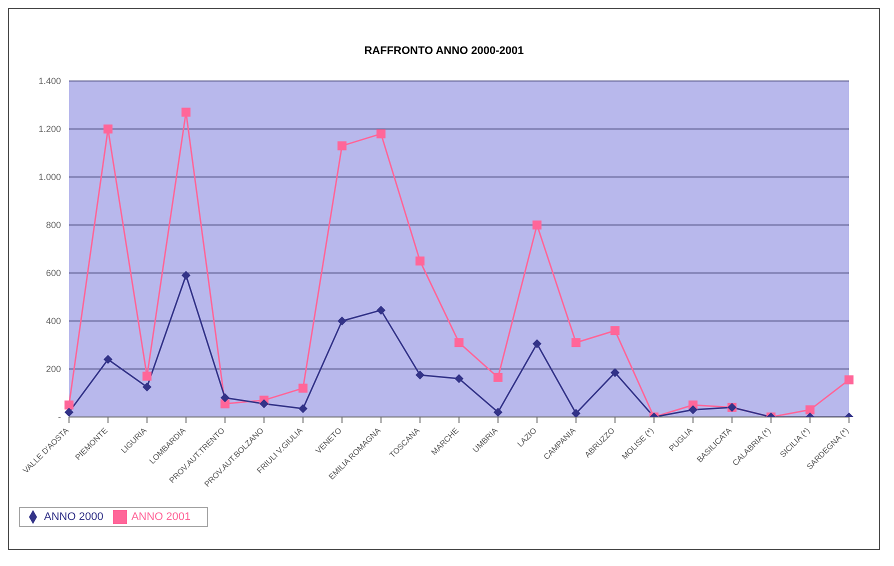  What do you see at coordinates (53, 225) in the screenshot?
I see `y-tick-label: 800` at bounding box center [53, 225].